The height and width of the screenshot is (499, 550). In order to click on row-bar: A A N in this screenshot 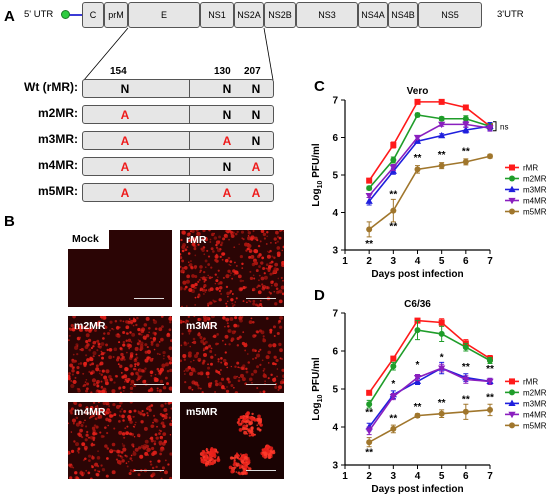, I will do `click(178, 140)`.